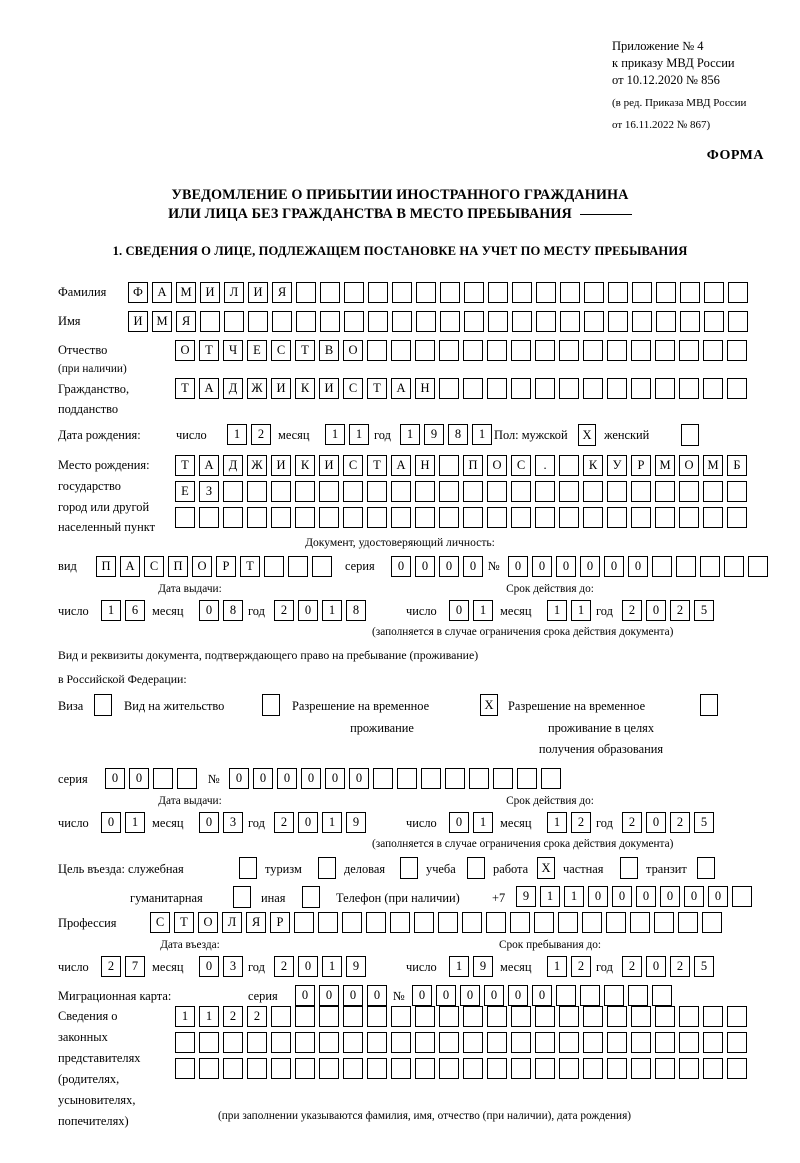 The width and height of the screenshot is (800, 1163). What do you see at coordinates (305, 995) in the screenshot?
I see `migration-card-series-grid-cell-1: 0` at bounding box center [305, 995].